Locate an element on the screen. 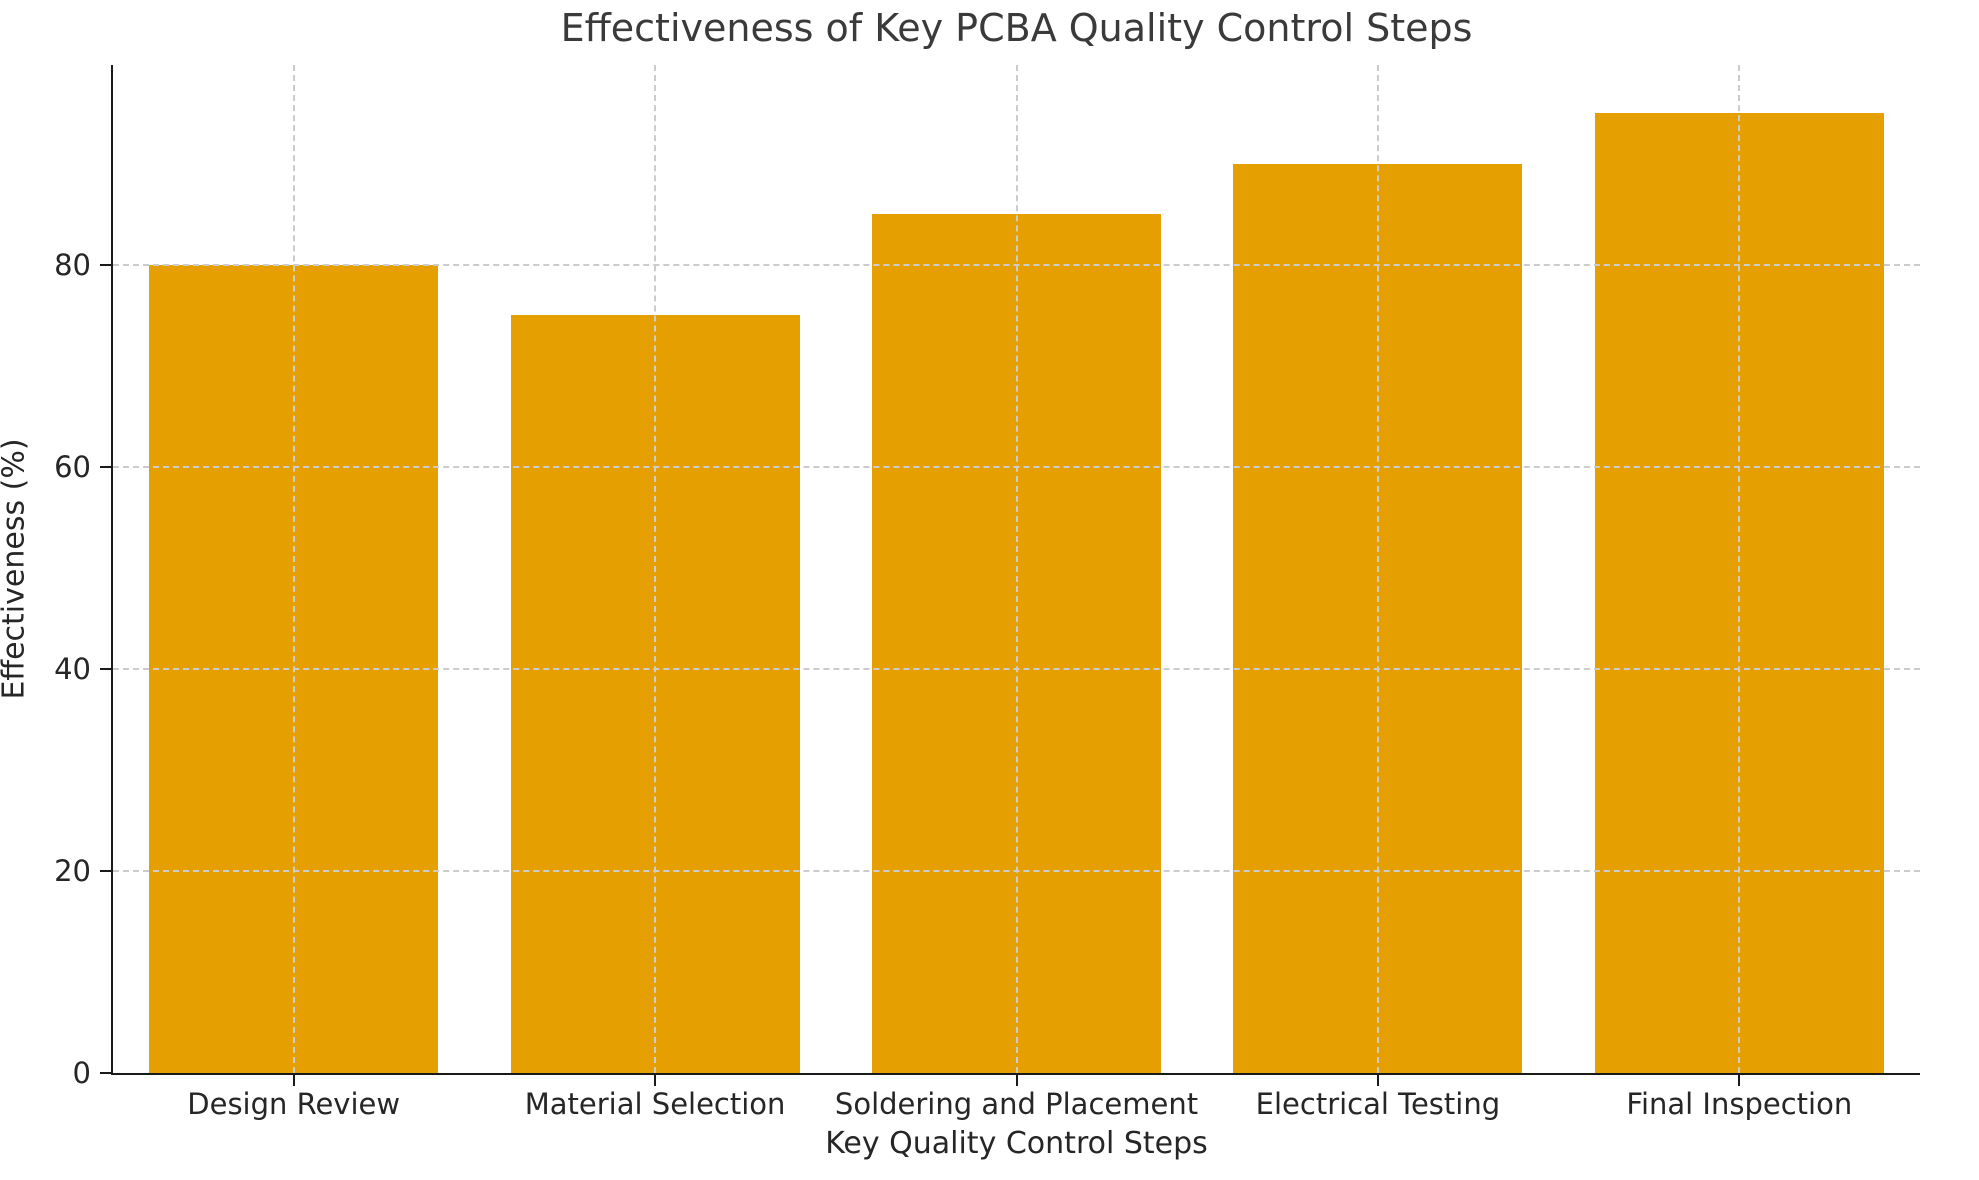 The height and width of the screenshot is (1180, 1979). x-tick-label: Material Selection is located at coordinates (655, 1104).